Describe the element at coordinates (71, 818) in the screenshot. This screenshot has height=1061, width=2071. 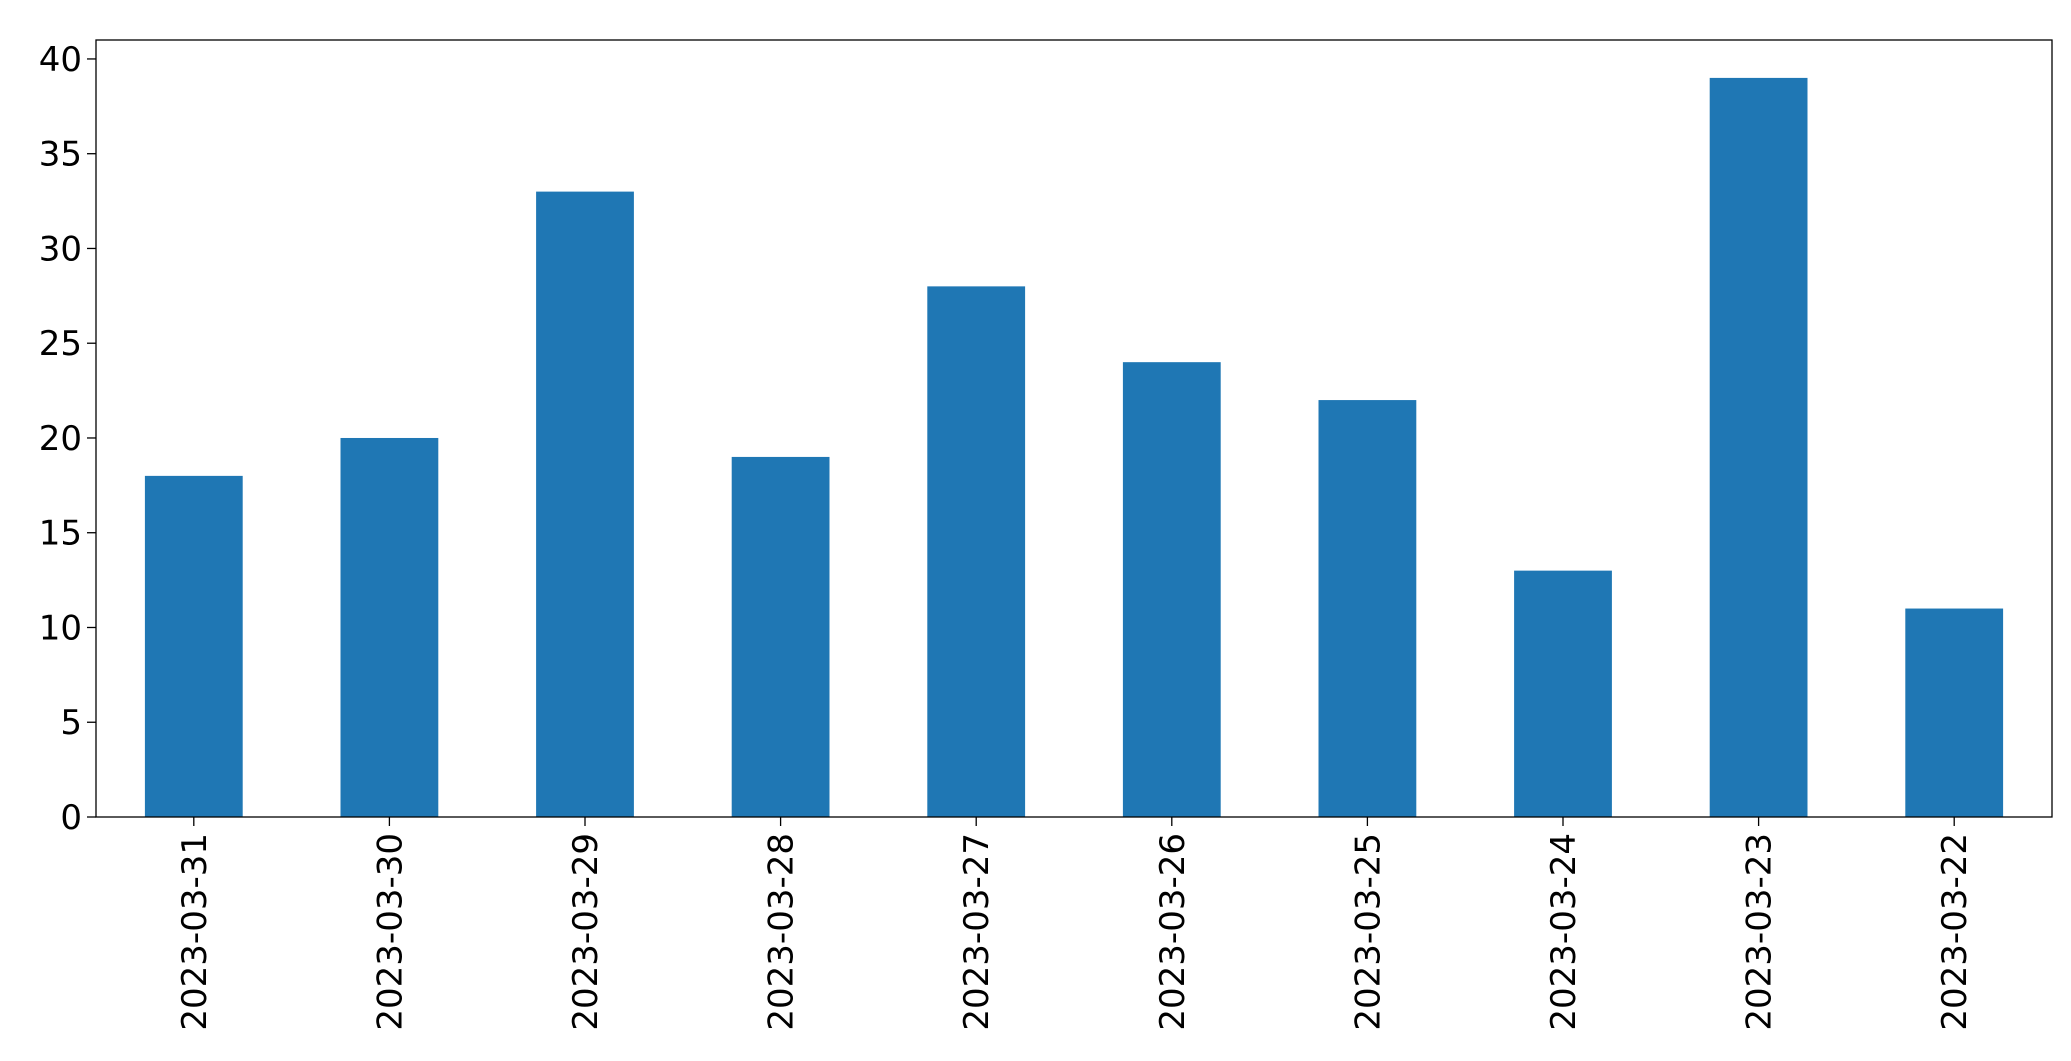
I see `y-tick-label: 0` at that location.